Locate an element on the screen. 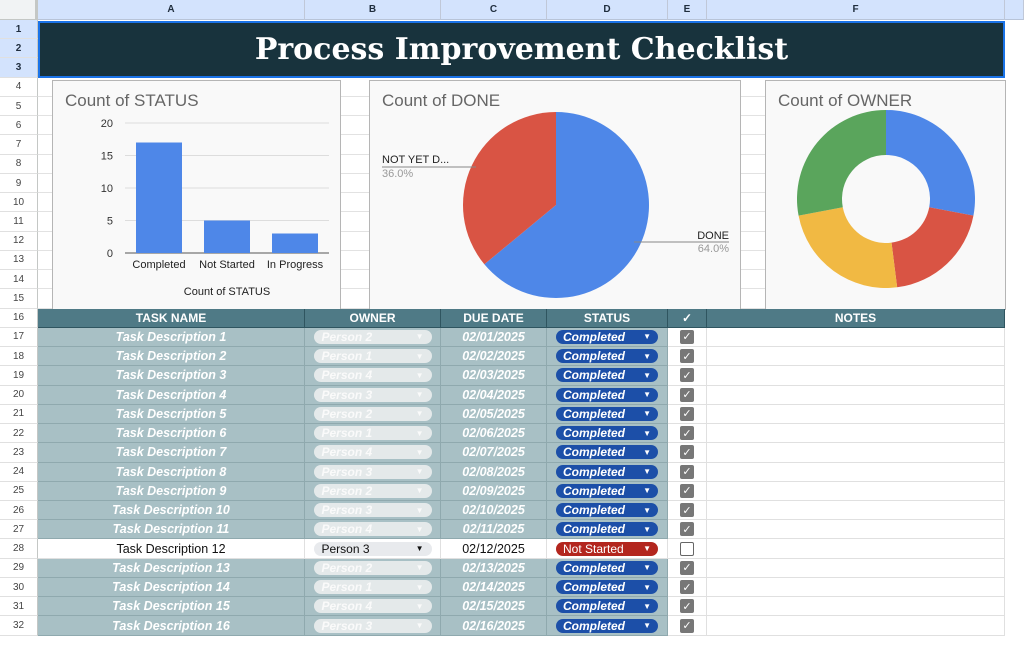 The height and width of the screenshot is (652, 1024). owner-dropdown: Person 1 ▼ is located at coordinates (372, 587).